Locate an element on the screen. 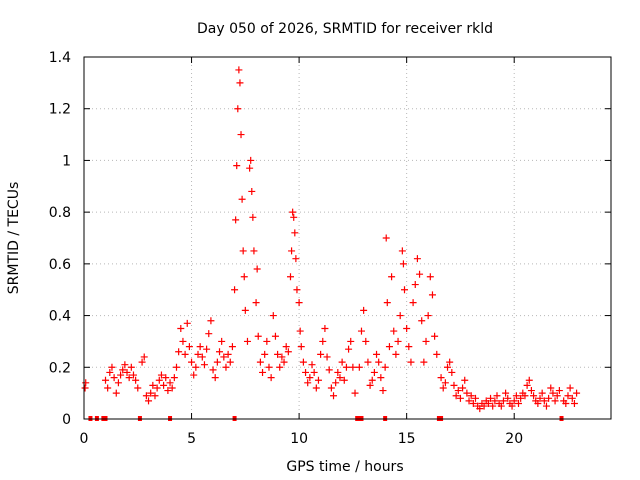  y-tick-labels: 0 0.2 0.4 0.6 0.8 1 1.2 1.4 is located at coordinates (60, 239).